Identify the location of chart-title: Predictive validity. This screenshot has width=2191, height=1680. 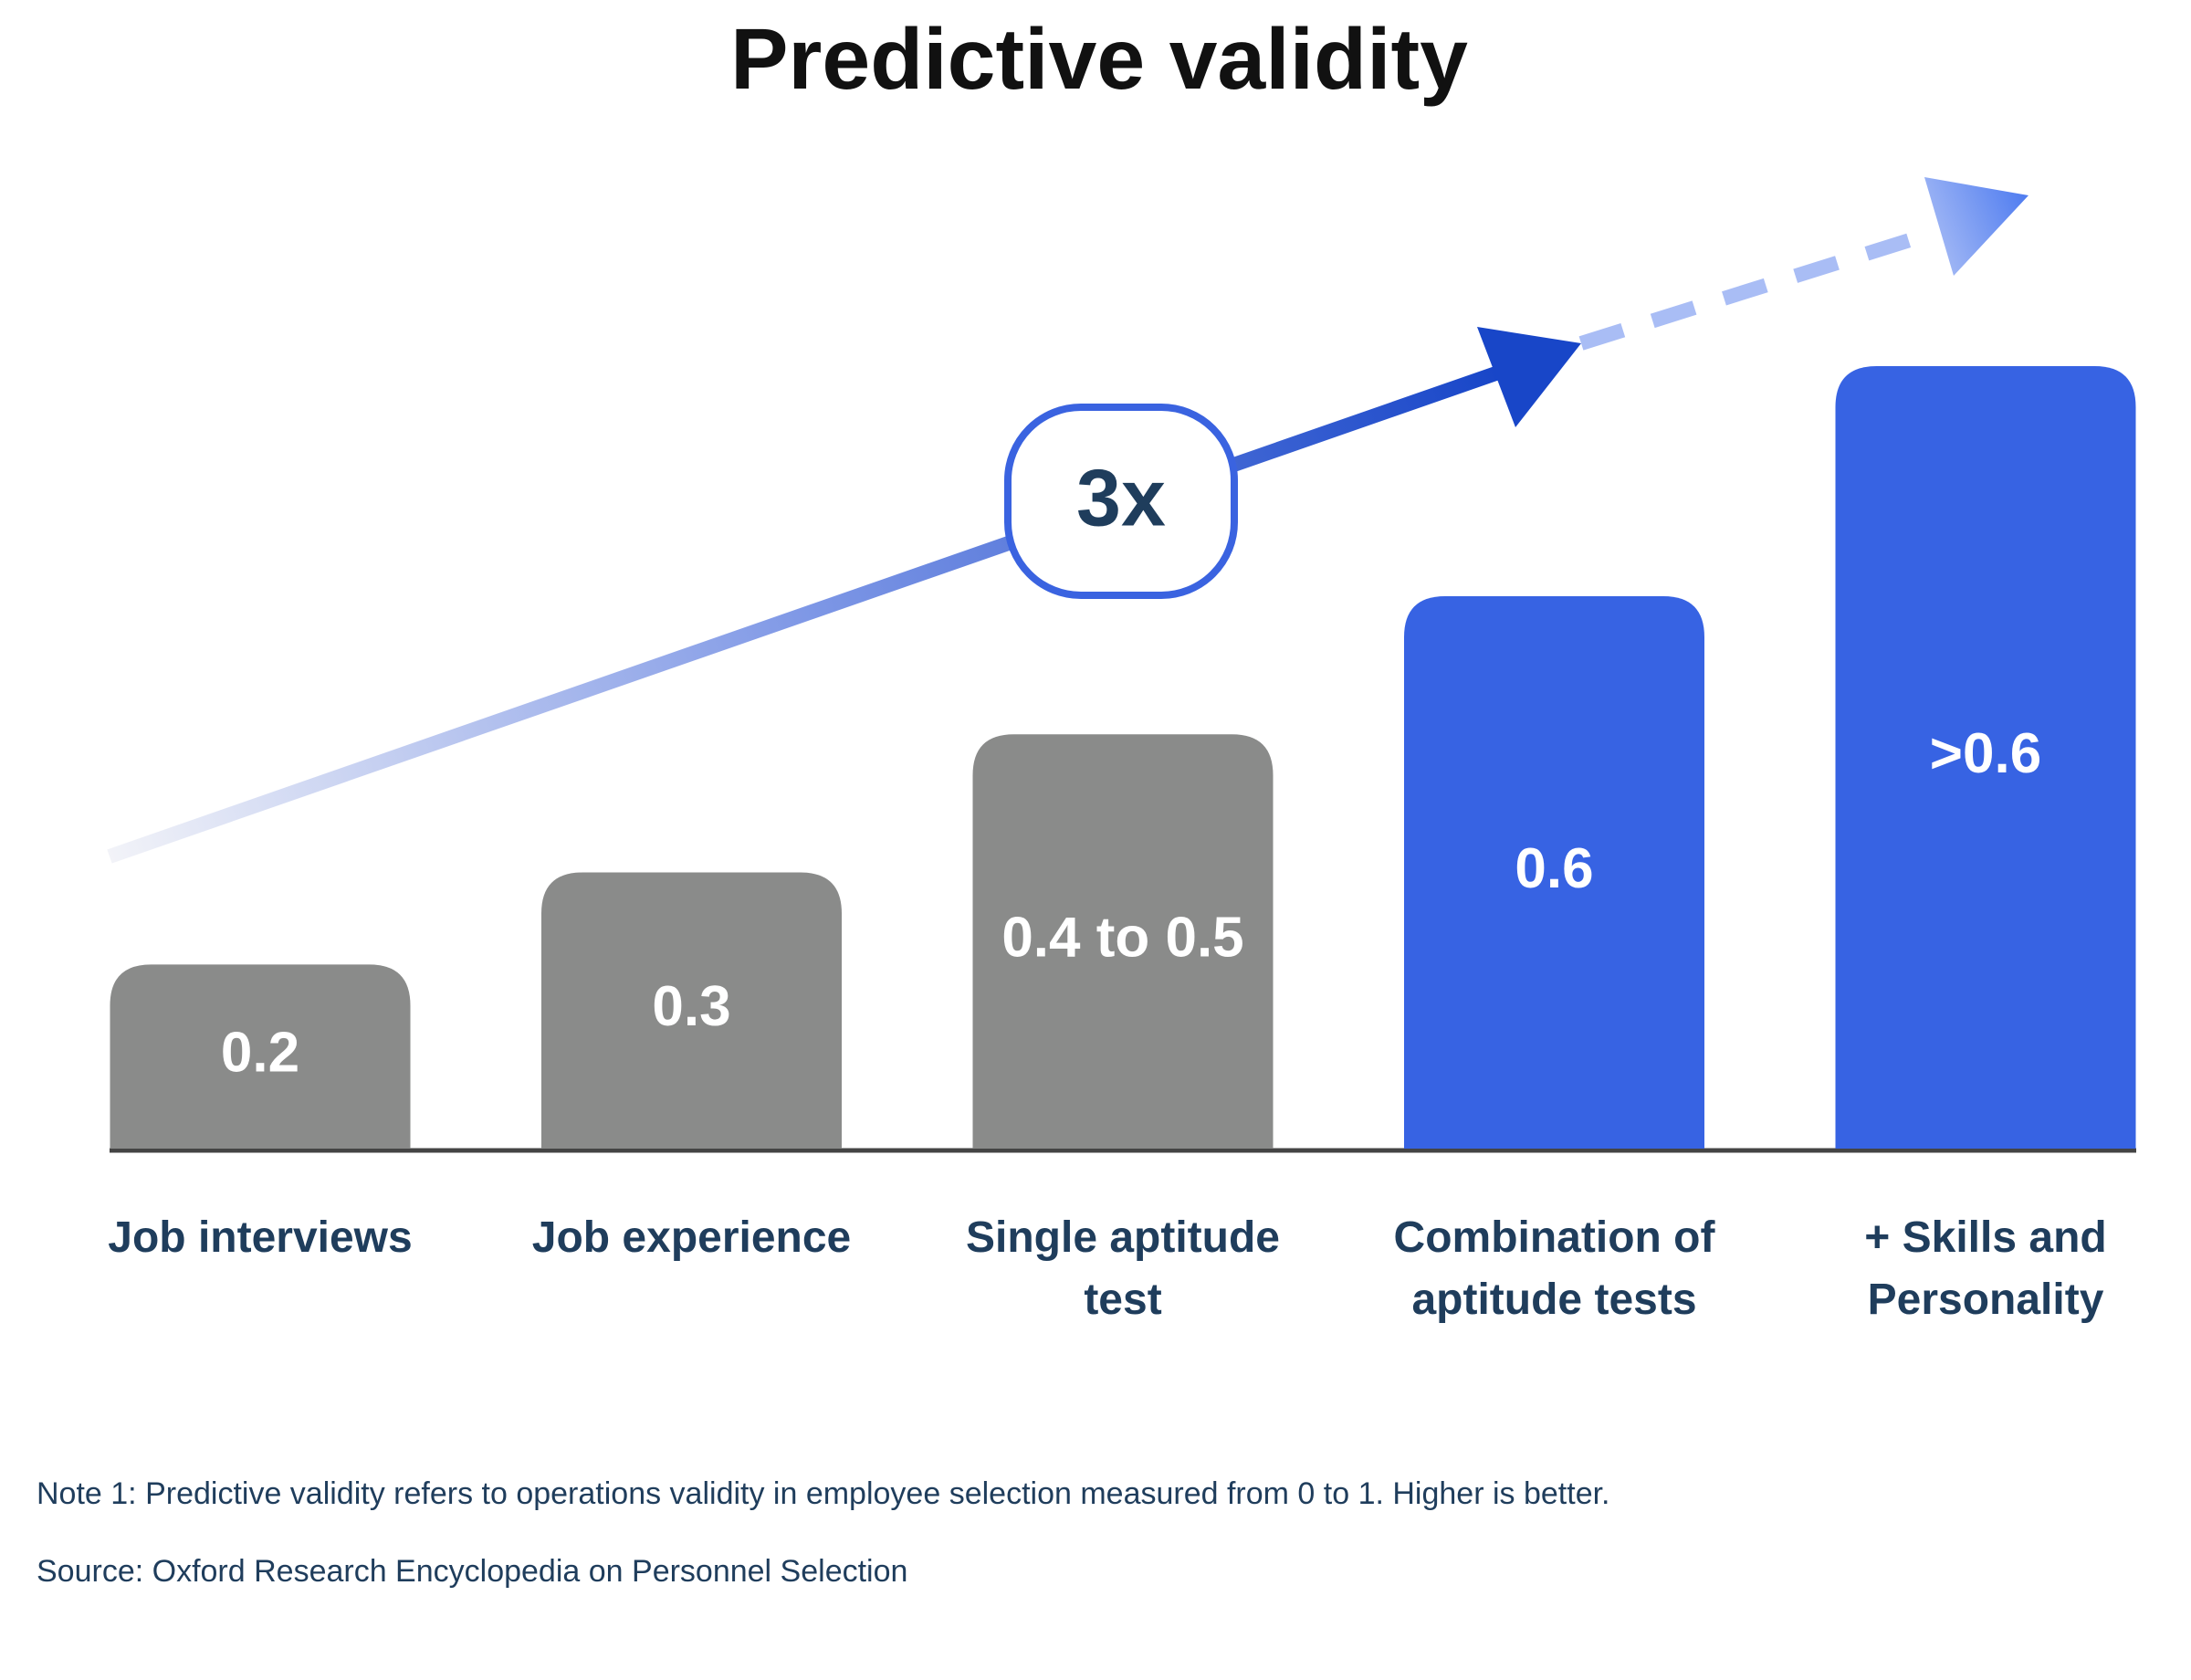
(1099, 59).